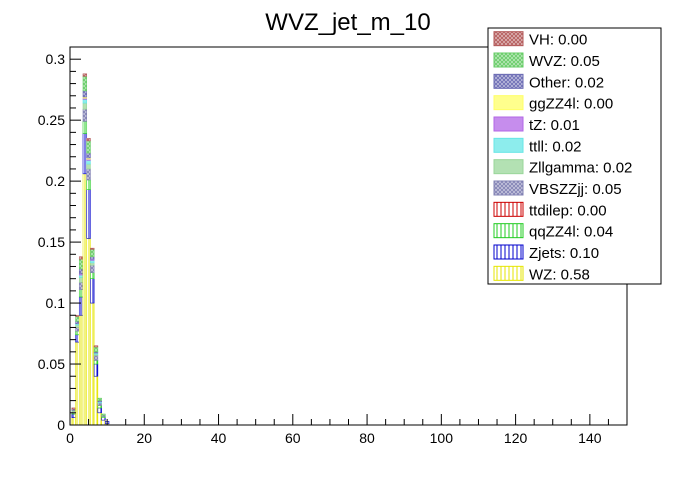 This screenshot has height=477, width=696. What do you see at coordinates (442, 438) in the screenshot?
I see `x-tick-label: 100` at bounding box center [442, 438].